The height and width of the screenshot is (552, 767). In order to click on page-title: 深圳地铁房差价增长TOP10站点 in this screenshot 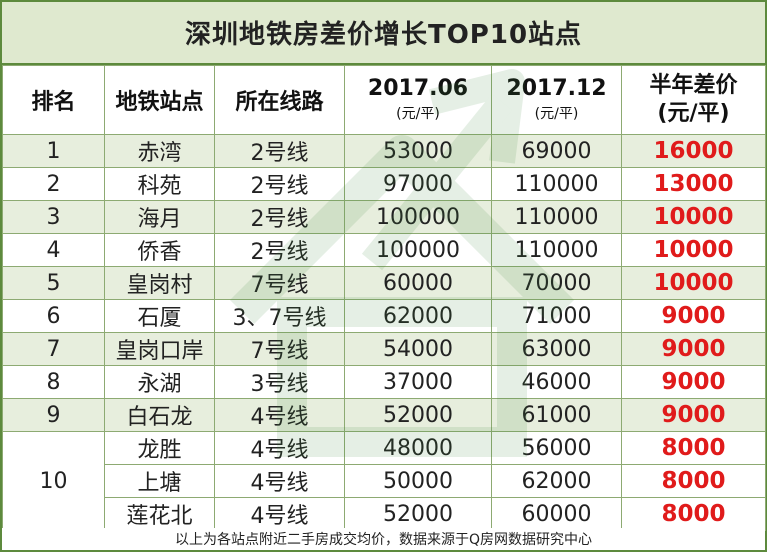, I will do `click(383, 33)`.